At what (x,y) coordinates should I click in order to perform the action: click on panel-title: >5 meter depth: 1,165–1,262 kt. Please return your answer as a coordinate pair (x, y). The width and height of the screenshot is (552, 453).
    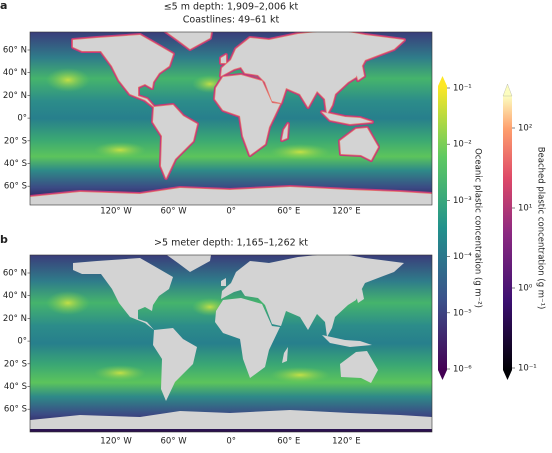
    Looking at the image, I should click on (231, 243).